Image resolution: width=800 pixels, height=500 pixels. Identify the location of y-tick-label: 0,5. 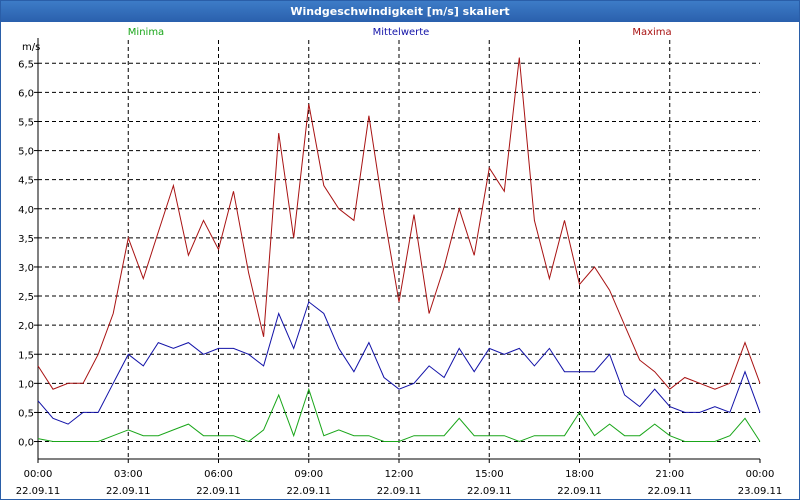
(26, 413).